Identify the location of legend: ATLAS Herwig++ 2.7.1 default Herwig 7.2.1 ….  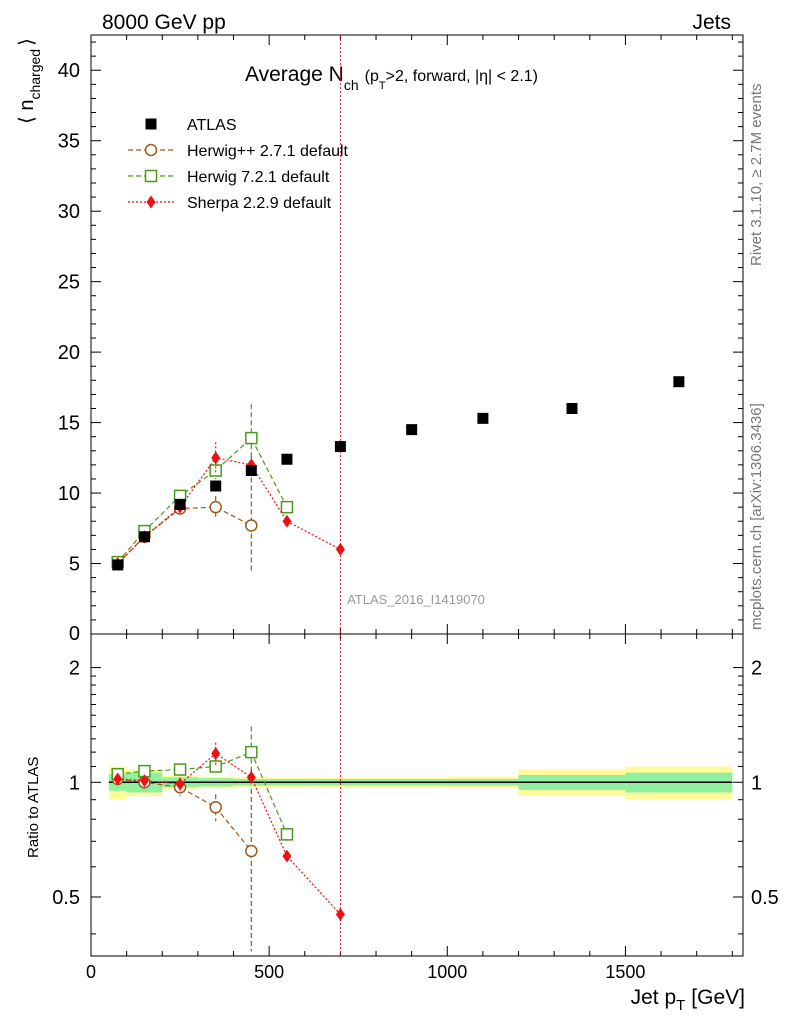
(238, 164).